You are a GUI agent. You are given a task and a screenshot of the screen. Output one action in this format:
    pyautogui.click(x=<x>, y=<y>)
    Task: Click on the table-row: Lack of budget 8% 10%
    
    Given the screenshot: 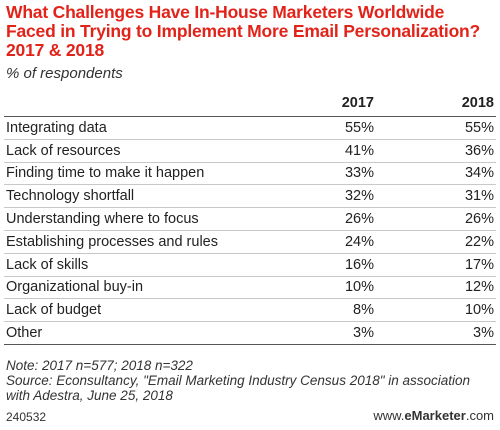 What is the action you would take?
    pyautogui.click(x=250, y=310)
    